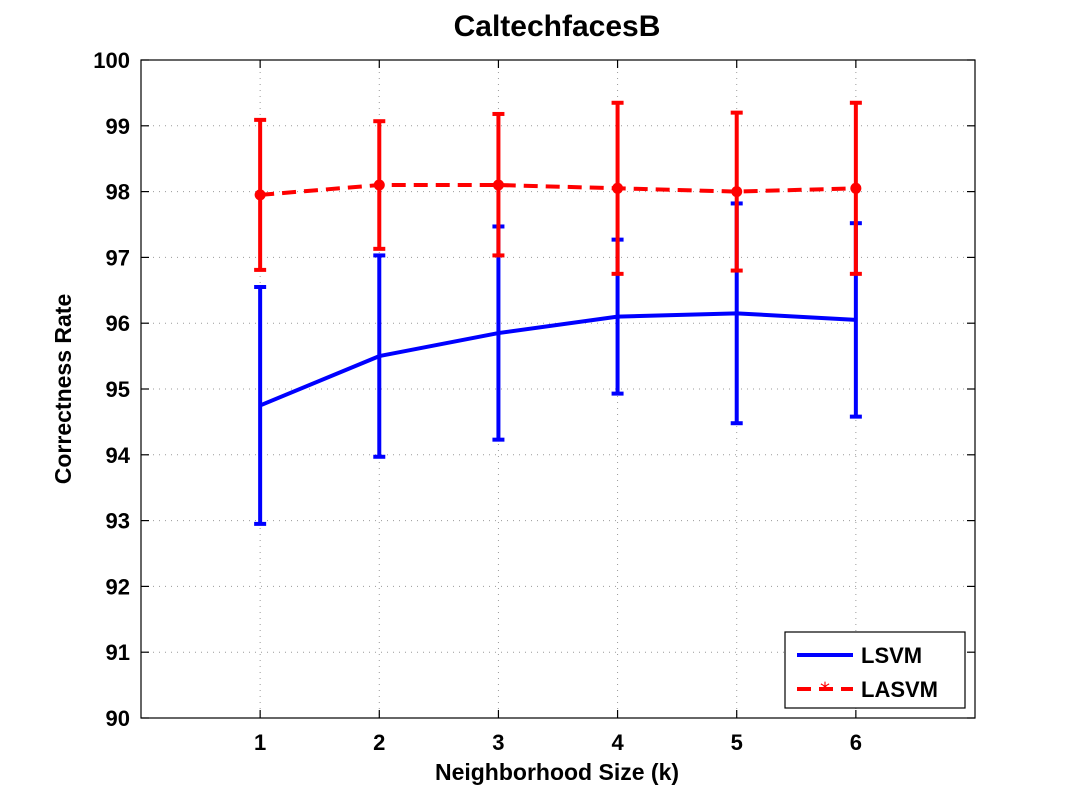  Describe the element at coordinates (557, 190) in the screenshot. I see `series-line-lasvm` at that location.